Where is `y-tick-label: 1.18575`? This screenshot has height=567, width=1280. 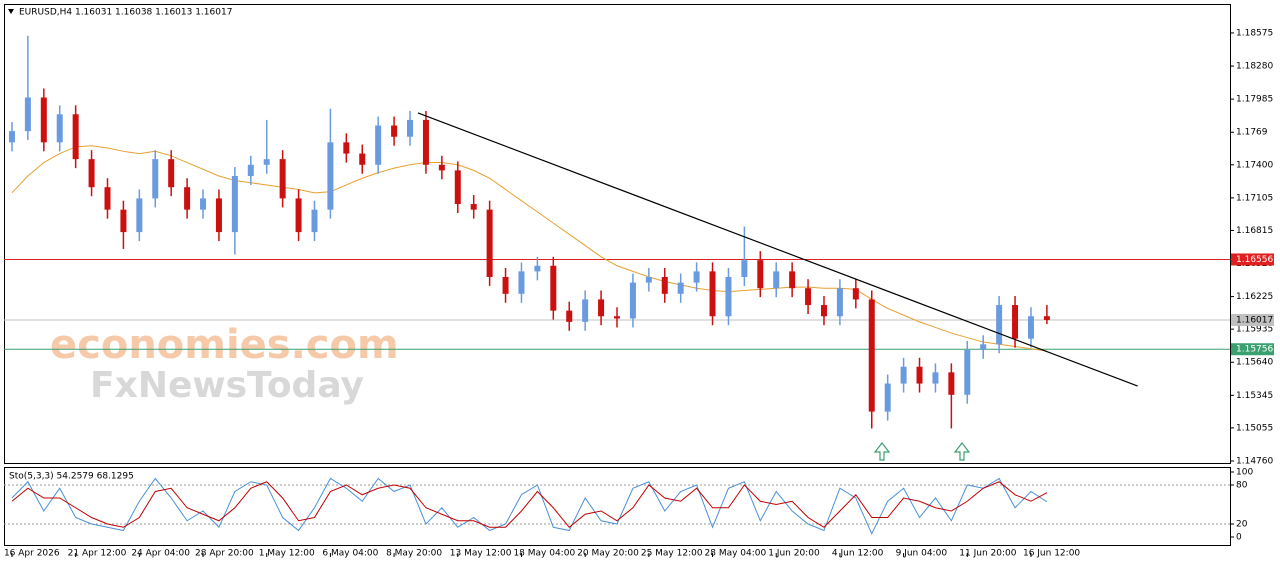 y-tick-label: 1.18575 is located at coordinates (1254, 33).